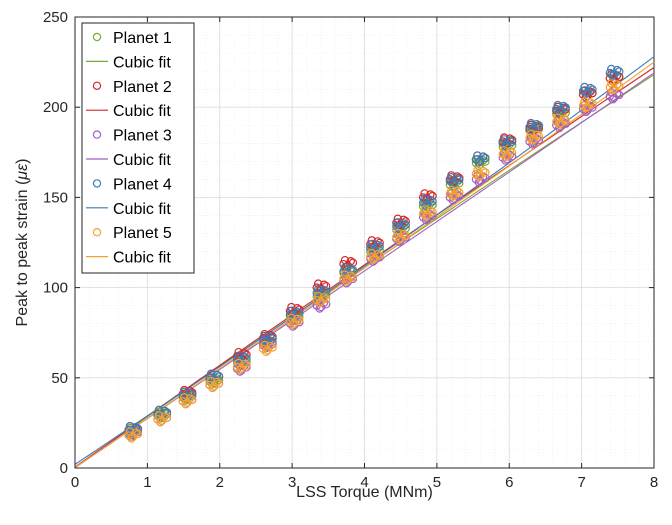 The height and width of the screenshot is (525, 672). Describe the element at coordinates (147, 482) in the screenshot. I see `x-tick-label: 1` at that location.